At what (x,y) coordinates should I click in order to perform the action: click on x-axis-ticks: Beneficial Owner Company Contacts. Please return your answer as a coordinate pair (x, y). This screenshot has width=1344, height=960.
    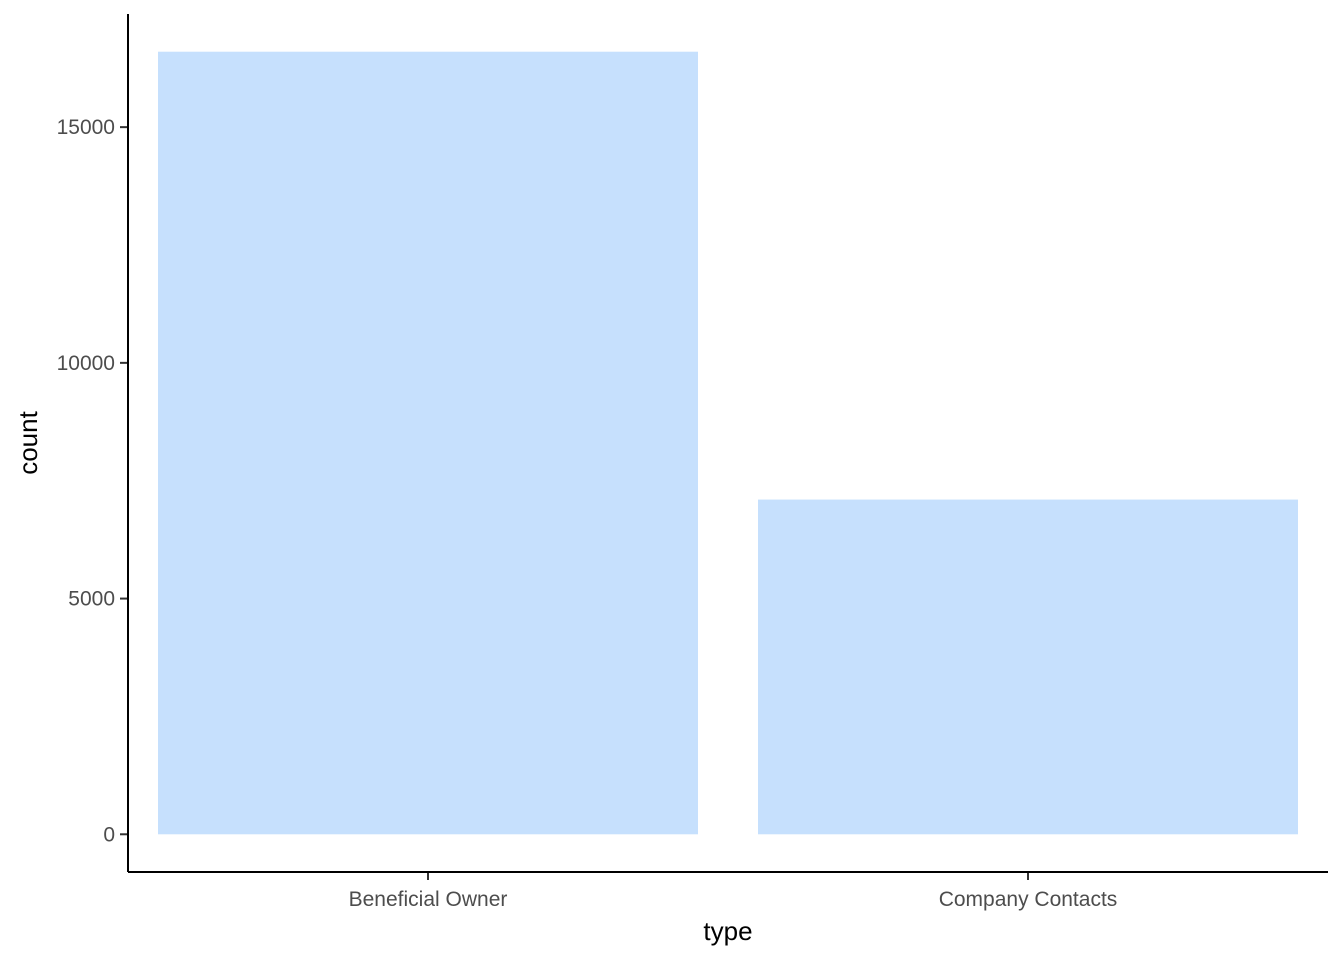
    Looking at the image, I should click on (733, 891).